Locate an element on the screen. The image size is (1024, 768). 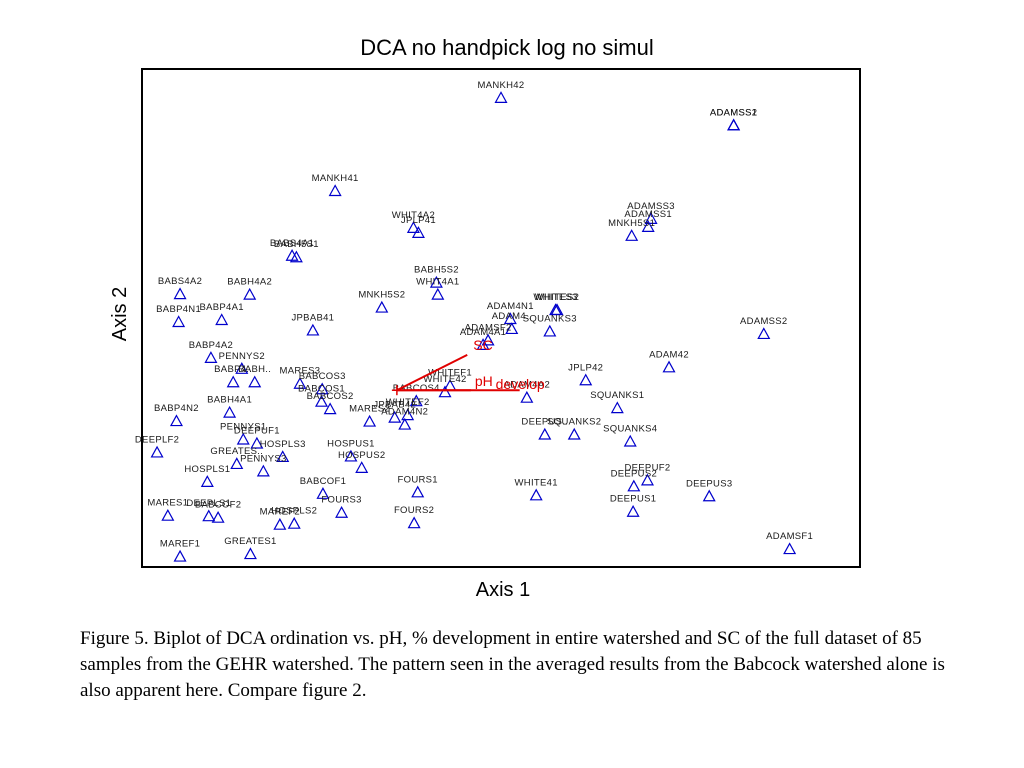
data-point-label: ADAM4N1 is located at coordinates (510, 306).